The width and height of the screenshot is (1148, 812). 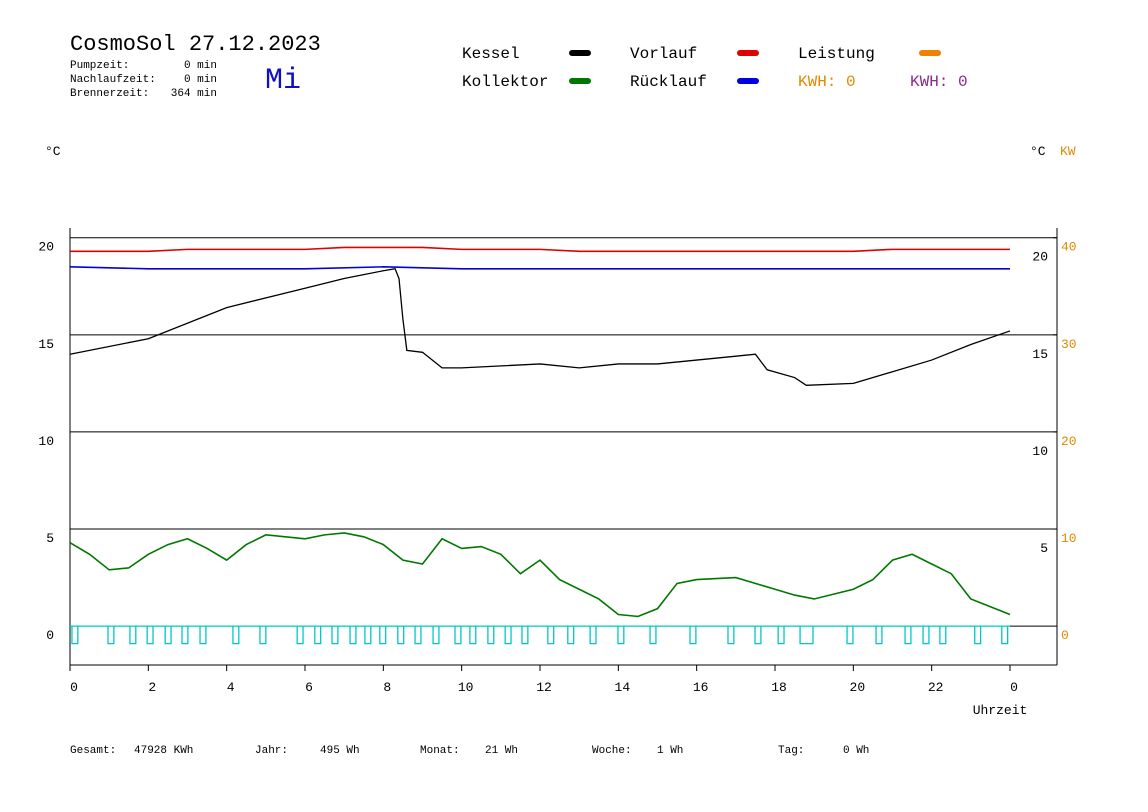 I want to click on y-right-tick-label: 10, so click(x=1040, y=451).